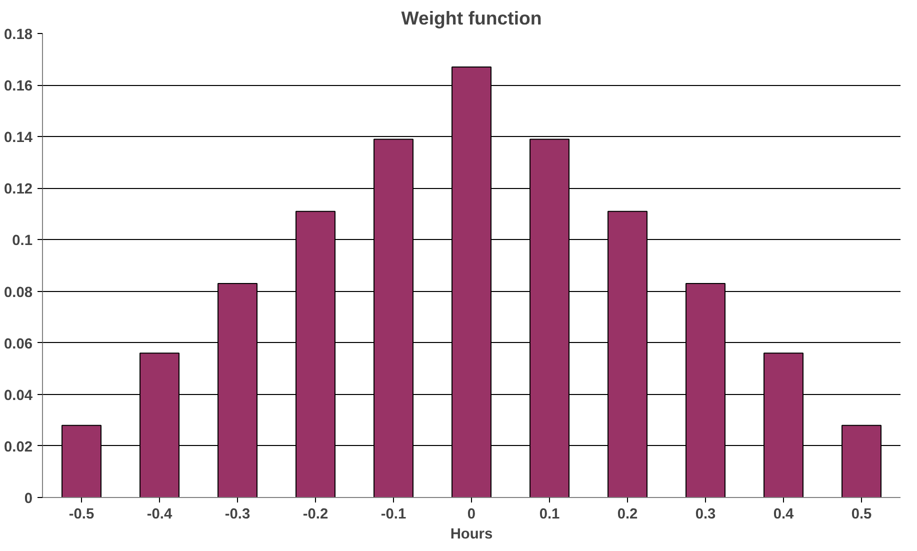 The height and width of the screenshot is (551, 917). What do you see at coordinates (627, 514) in the screenshot?
I see `x-tick-label: 0.2` at bounding box center [627, 514].